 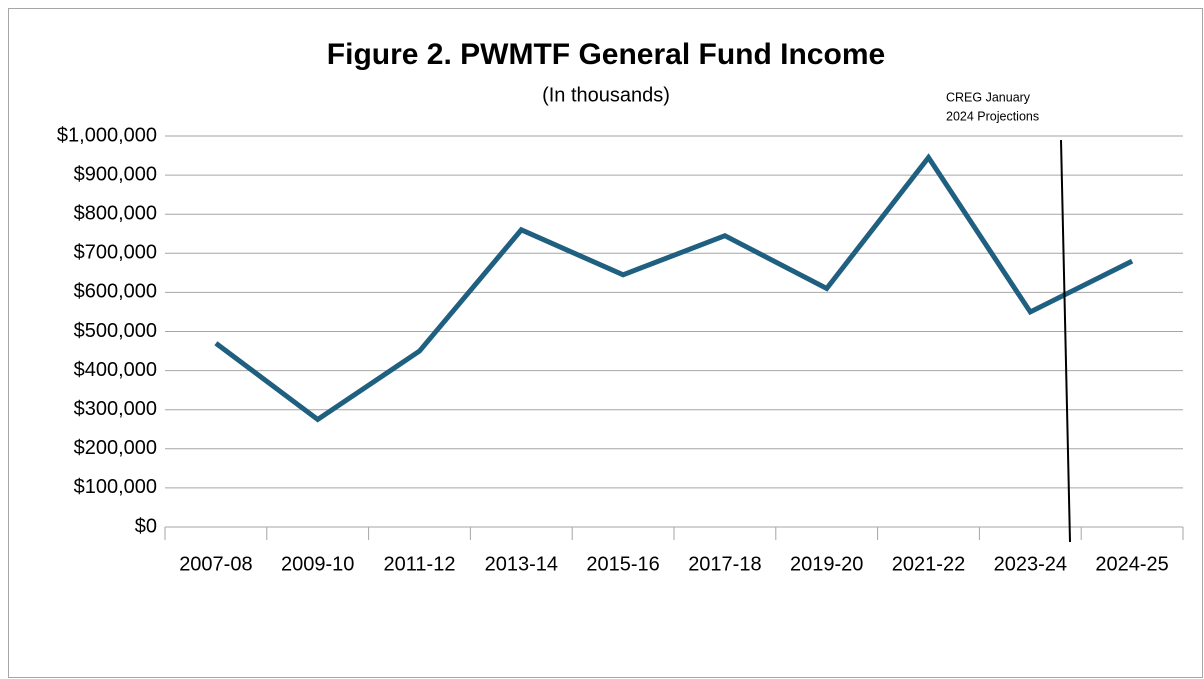 I want to click on x-tick-label: 2011-12, so click(x=420, y=564).